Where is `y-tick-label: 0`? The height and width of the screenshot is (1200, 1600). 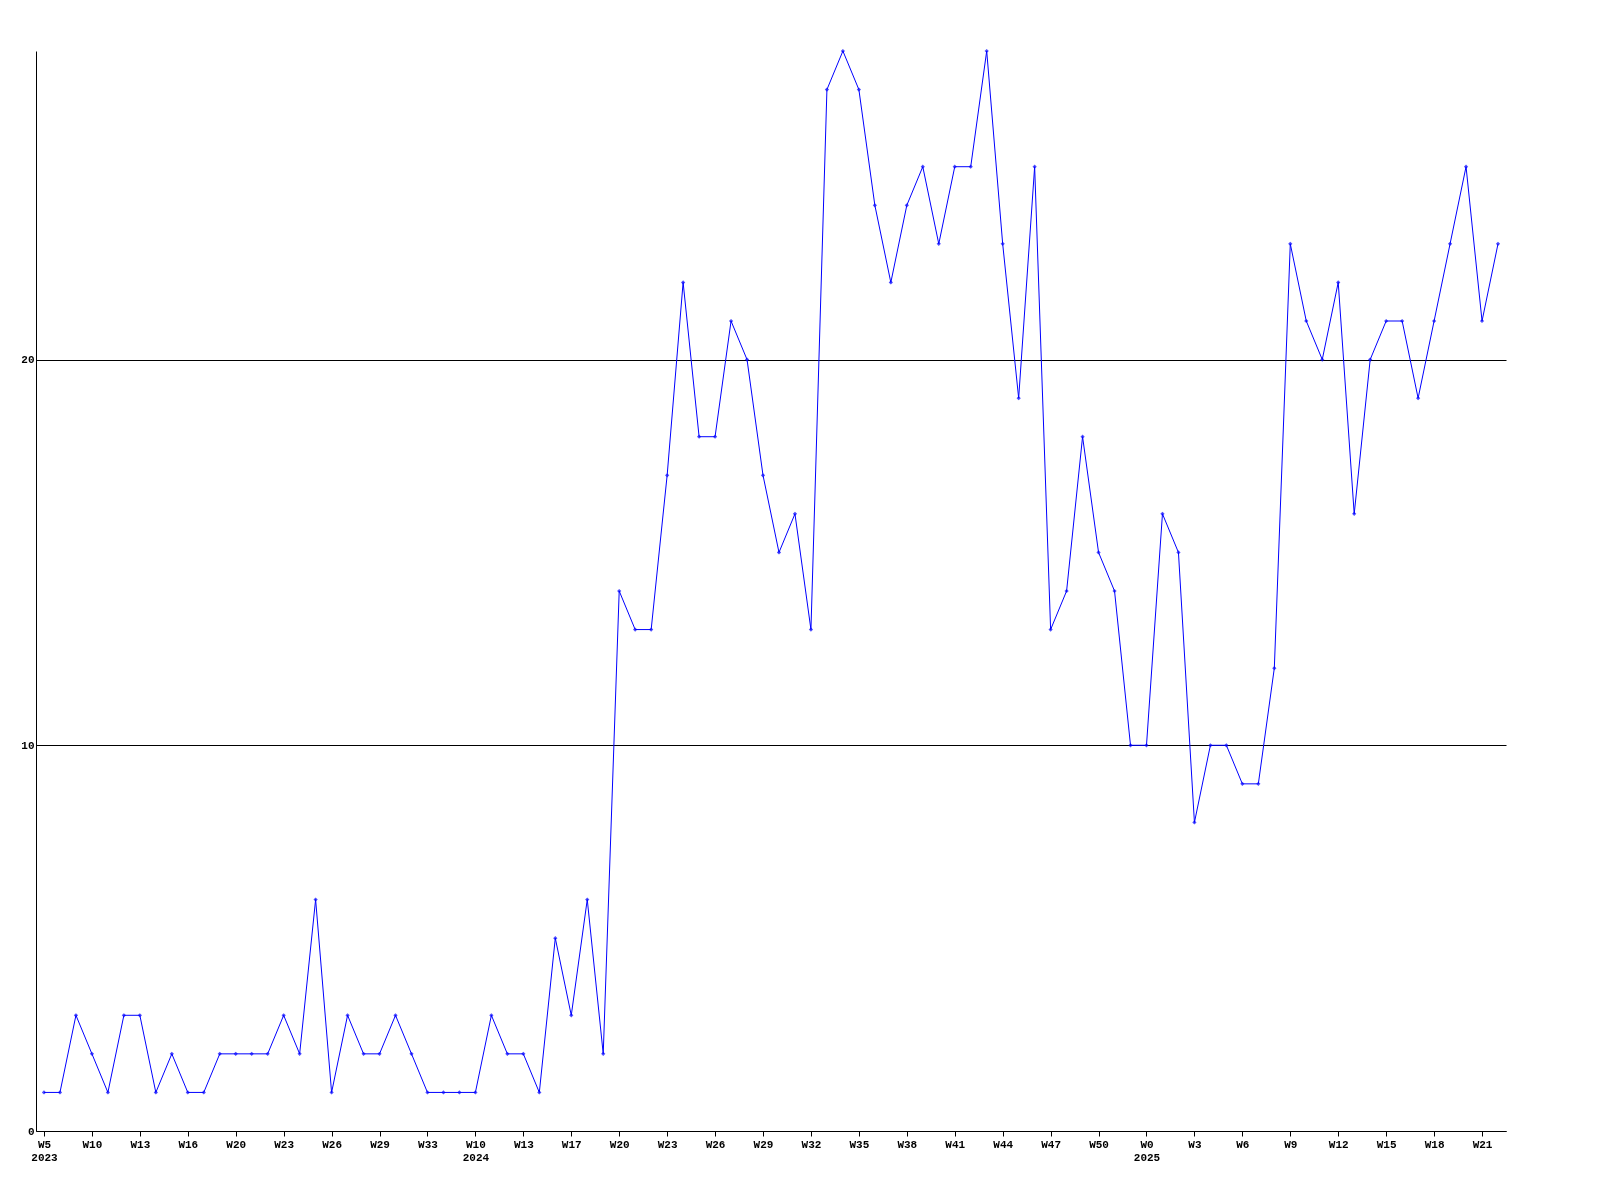 y-tick-label: 0 is located at coordinates (31, 1131).